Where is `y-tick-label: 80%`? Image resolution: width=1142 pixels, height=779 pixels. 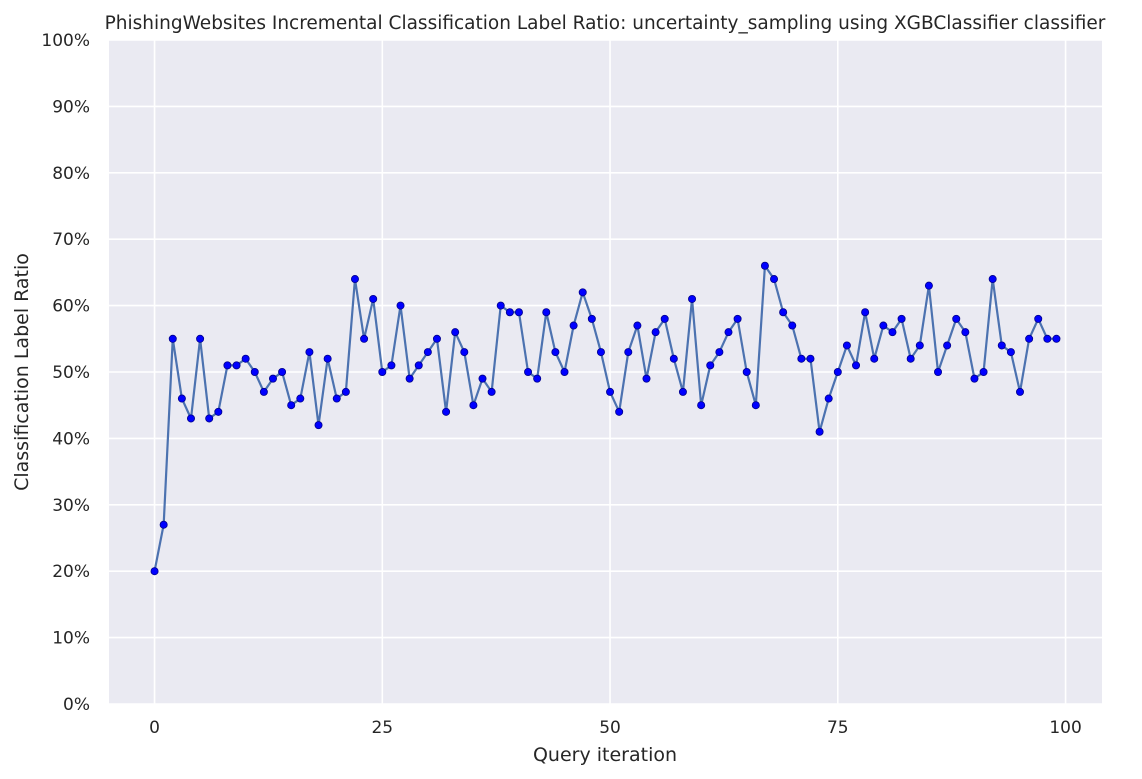 y-tick-label: 80% is located at coordinates (71, 174).